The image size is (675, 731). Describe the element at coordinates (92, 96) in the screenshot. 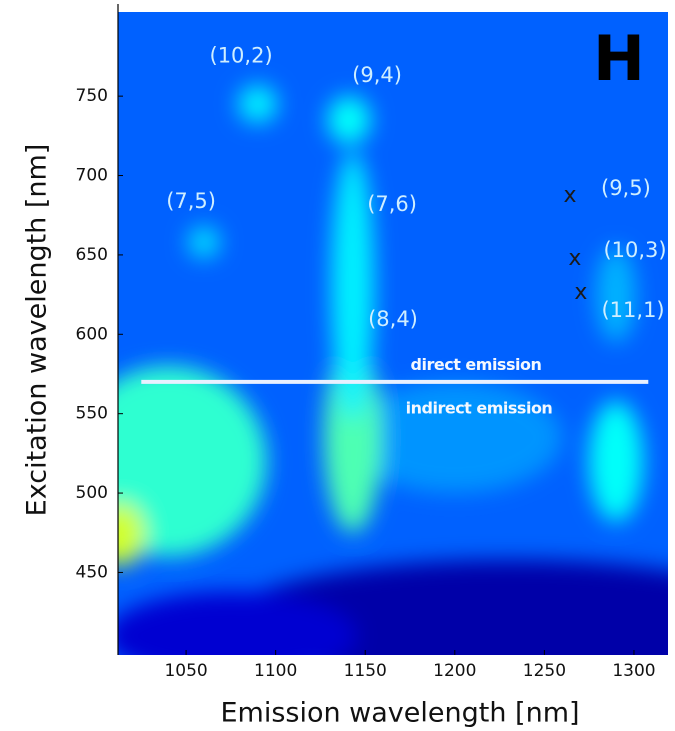

I see `y-tick-label: 750` at that location.